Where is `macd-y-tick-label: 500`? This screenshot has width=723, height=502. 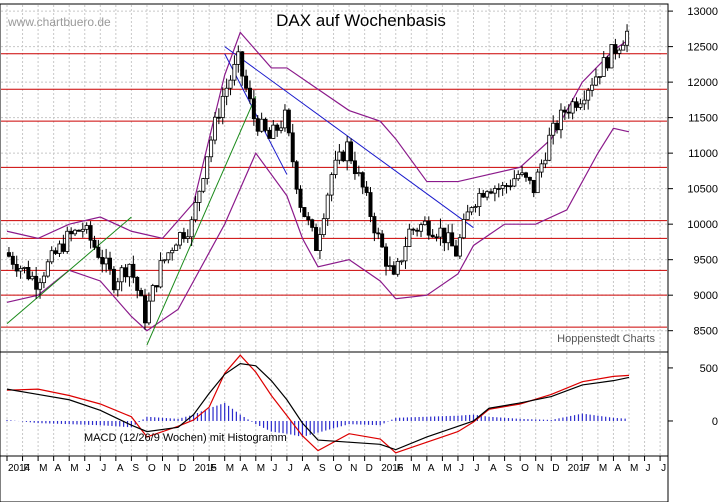
macd-y-tick-label: 500 is located at coordinates (709, 369).